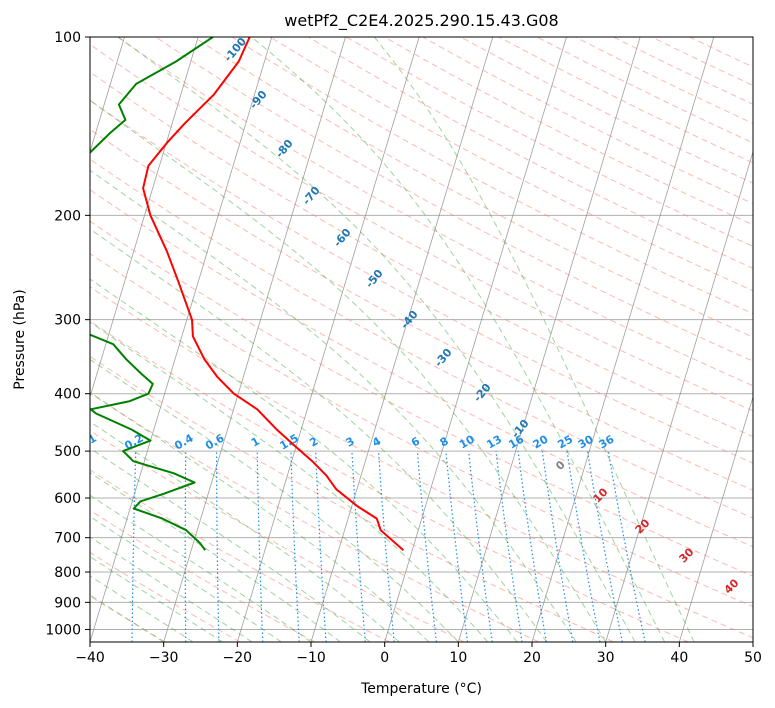  I want to click on y-tick-label: 100, so click(67, 38).